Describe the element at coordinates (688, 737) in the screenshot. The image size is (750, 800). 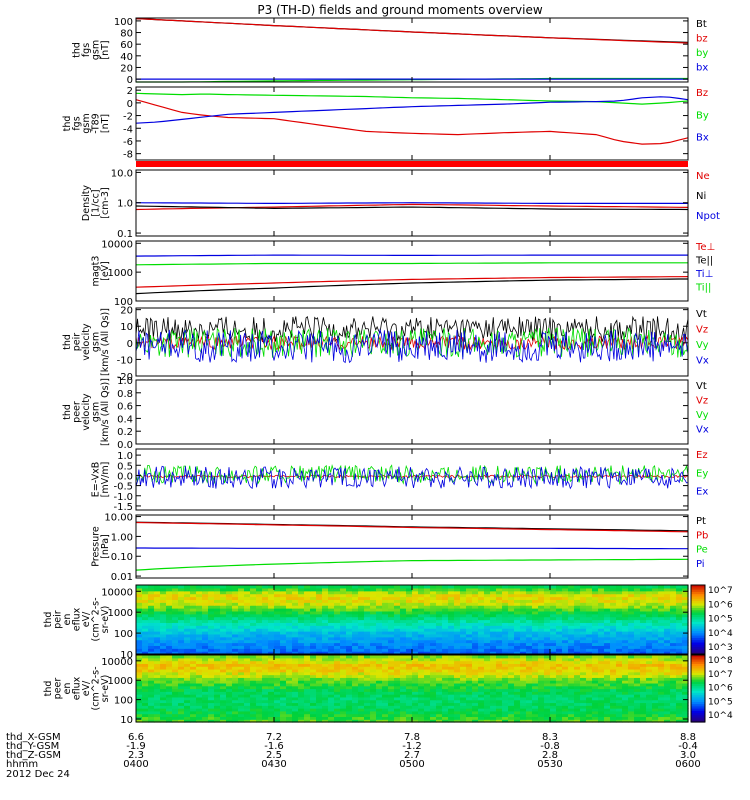
I see `orbit-row-value: 8.8` at that location.